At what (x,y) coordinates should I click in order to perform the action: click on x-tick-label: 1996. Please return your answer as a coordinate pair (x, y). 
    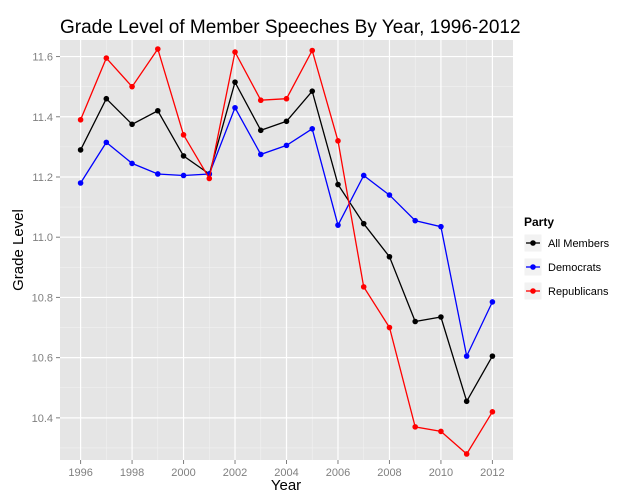
    Looking at the image, I should click on (80, 473).